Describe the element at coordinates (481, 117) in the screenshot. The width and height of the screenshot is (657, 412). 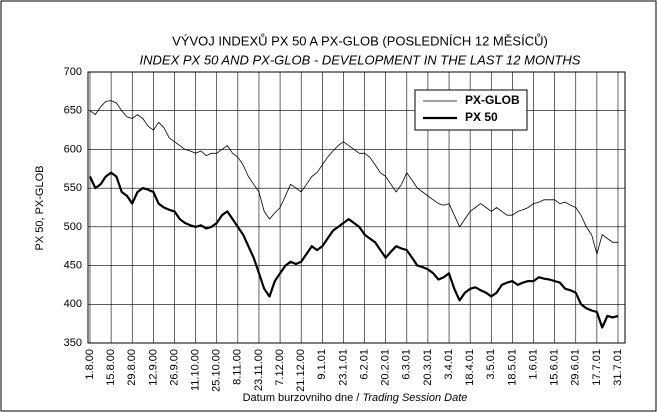
I see `legend-label: PX 50` at that location.